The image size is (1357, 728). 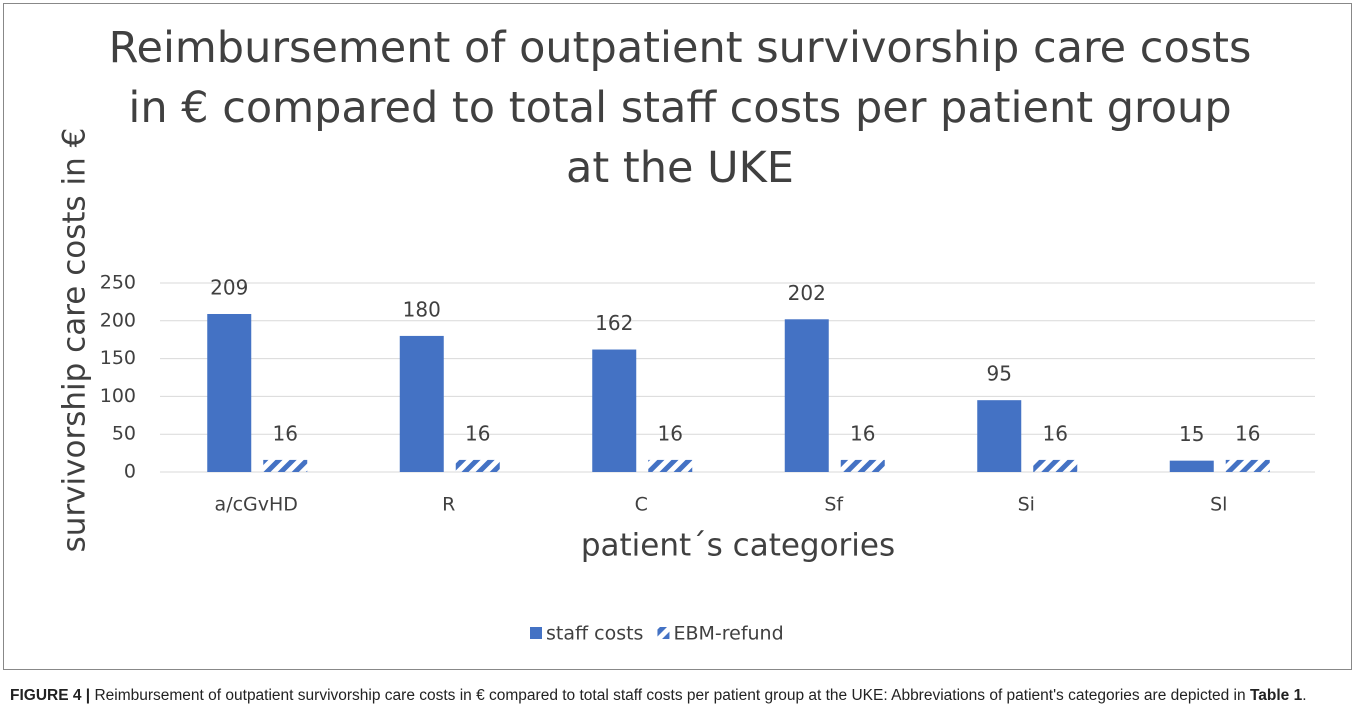 What do you see at coordinates (1276, 695) in the screenshot?
I see `caption-ref: Table 1` at bounding box center [1276, 695].